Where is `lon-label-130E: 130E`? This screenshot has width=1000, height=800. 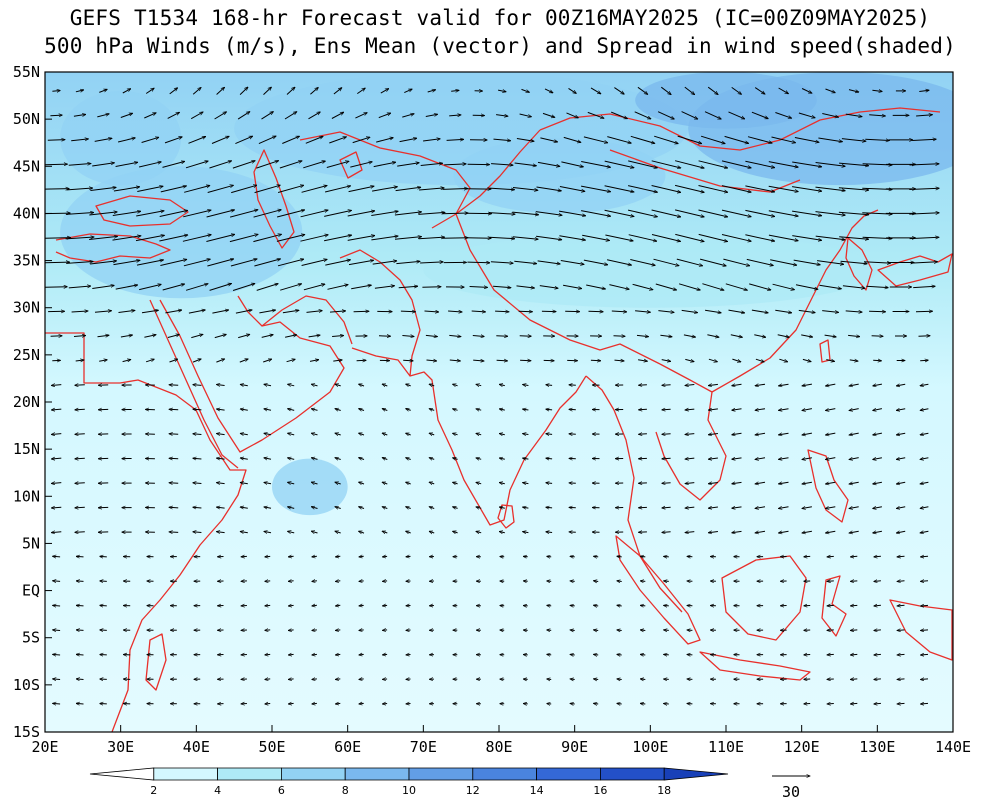
lon-label-130E: 130E is located at coordinates (877, 747).